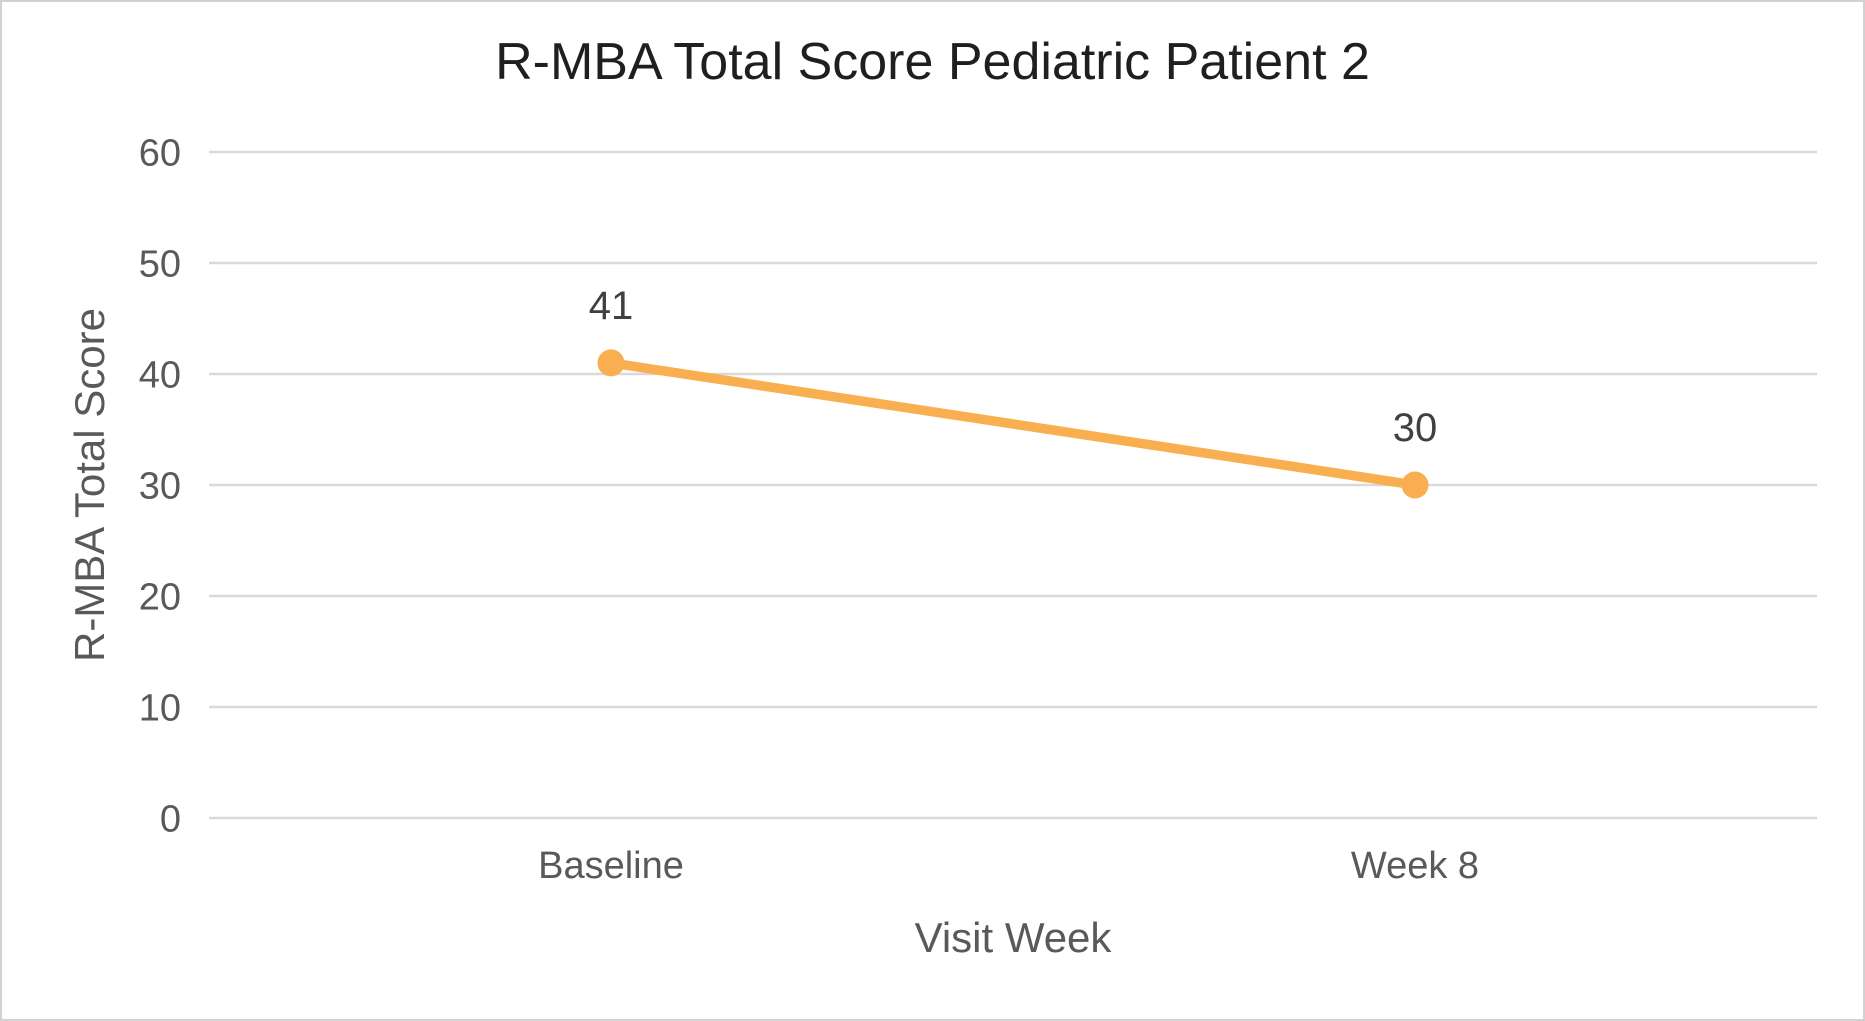  What do you see at coordinates (170, 819) in the screenshot?
I see `y-tick-label: 0` at bounding box center [170, 819].